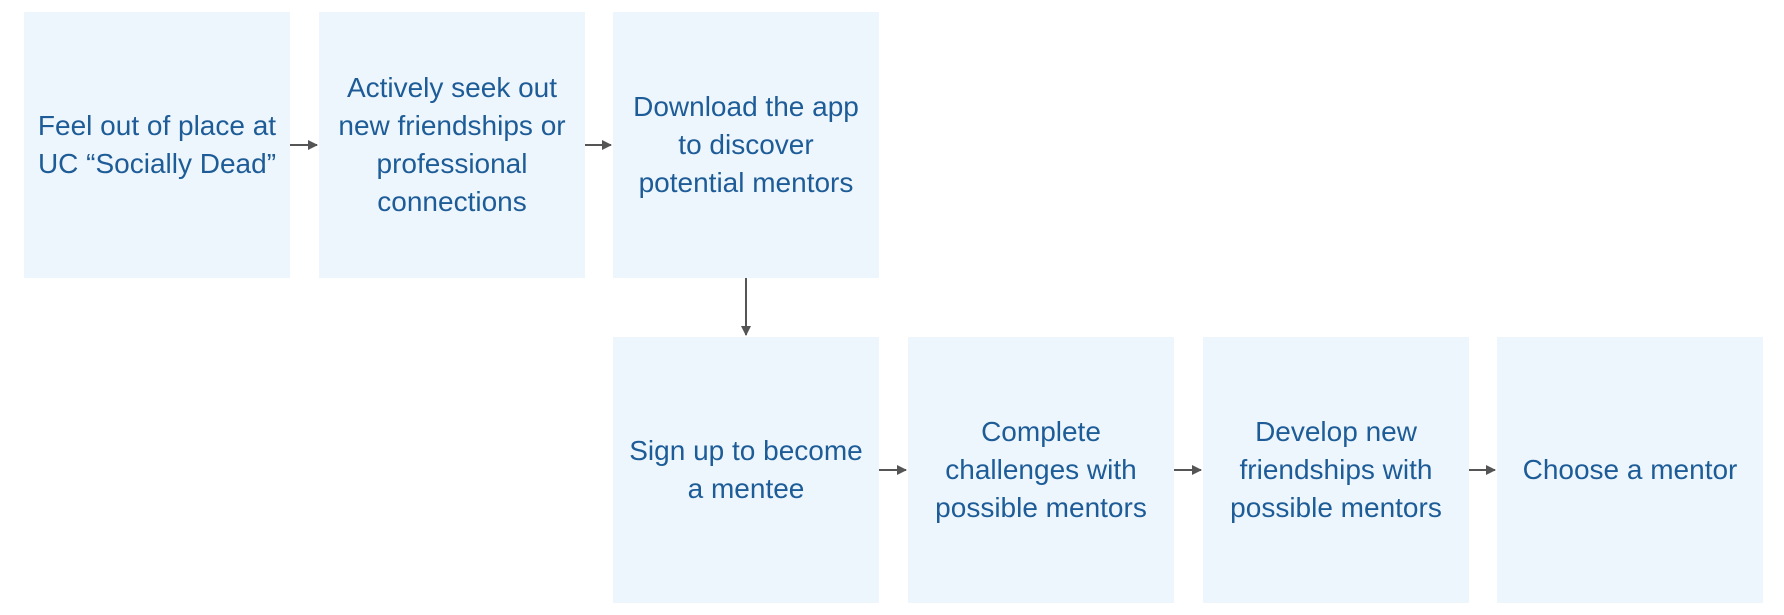 The image size is (1784, 615). I want to click on step-label: Sign up to become a mentee, so click(746, 469).